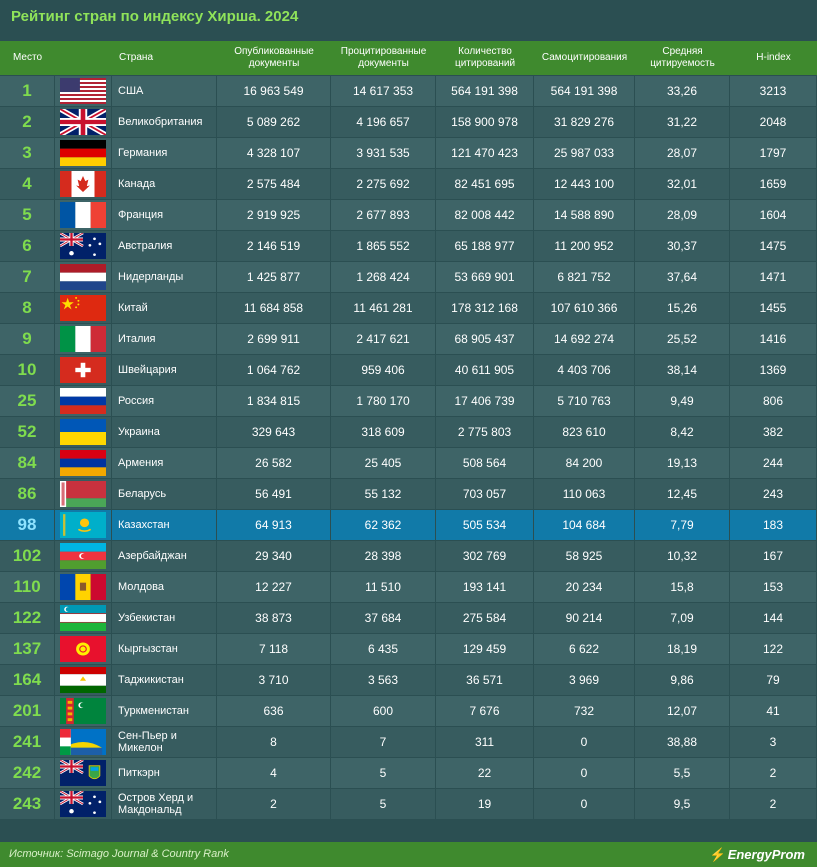  What do you see at coordinates (485, 215) in the screenshot?
I see `citations-cell: 82 008 442` at bounding box center [485, 215].